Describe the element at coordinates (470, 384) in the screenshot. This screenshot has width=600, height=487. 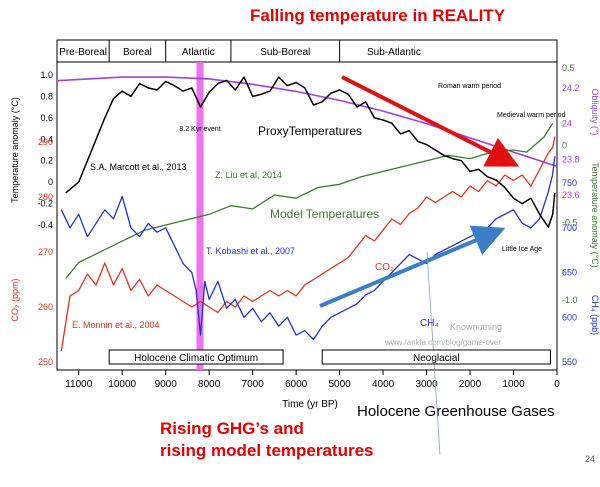
I see `x-tick-label: 2000` at that location.